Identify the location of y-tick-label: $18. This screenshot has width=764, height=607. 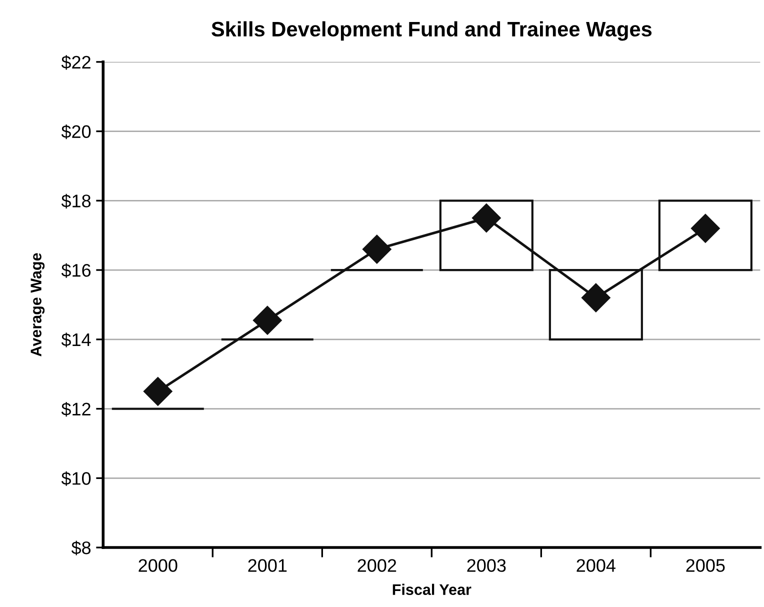
(76, 201).